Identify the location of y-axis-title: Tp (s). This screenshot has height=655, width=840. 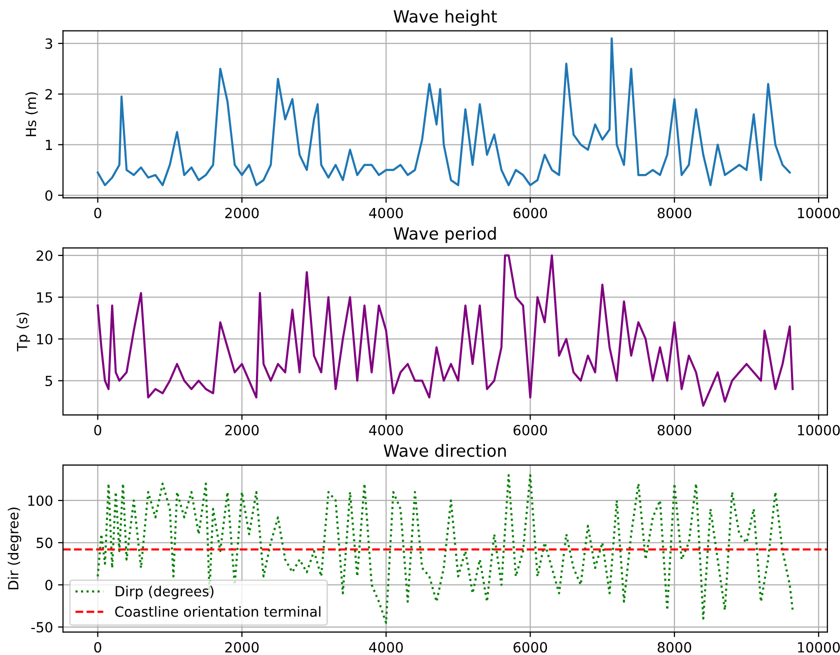
(23, 332).